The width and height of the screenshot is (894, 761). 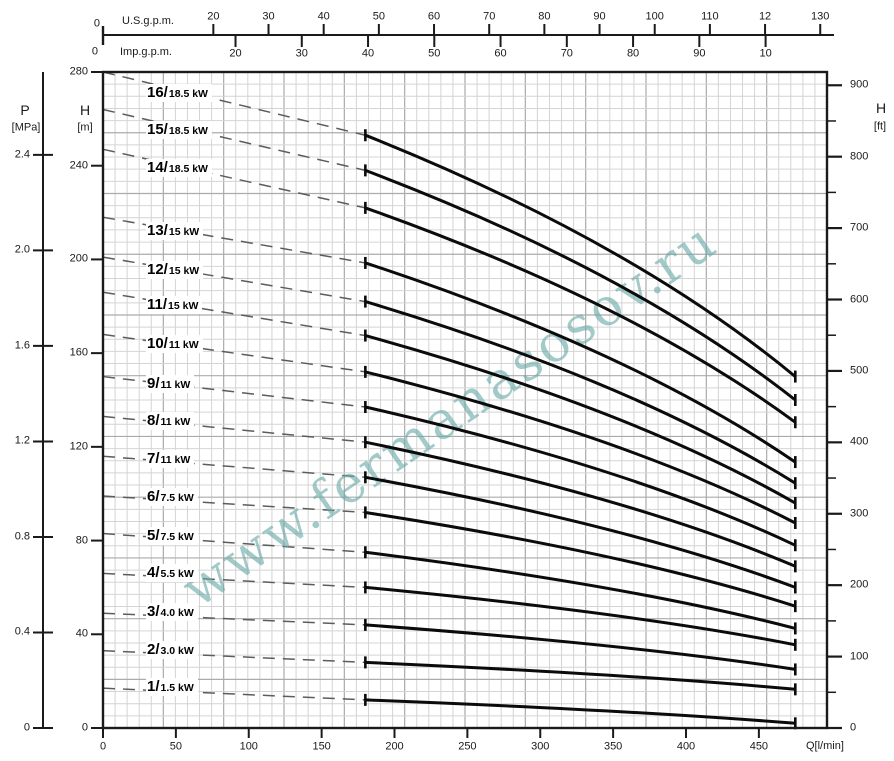 What do you see at coordinates (78, 71) in the screenshot?
I see `head-m-tick-label: 280` at bounding box center [78, 71].